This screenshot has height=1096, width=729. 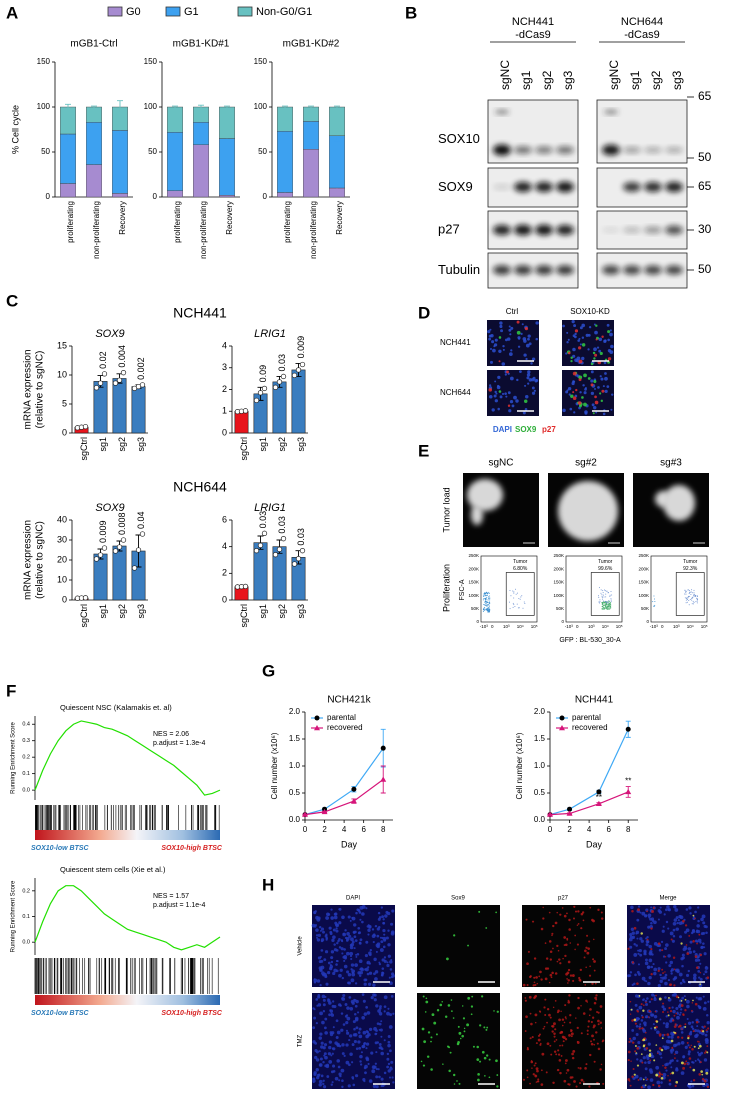 I want to click on y-tick-label: 0.1, so click(x=26, y=917).